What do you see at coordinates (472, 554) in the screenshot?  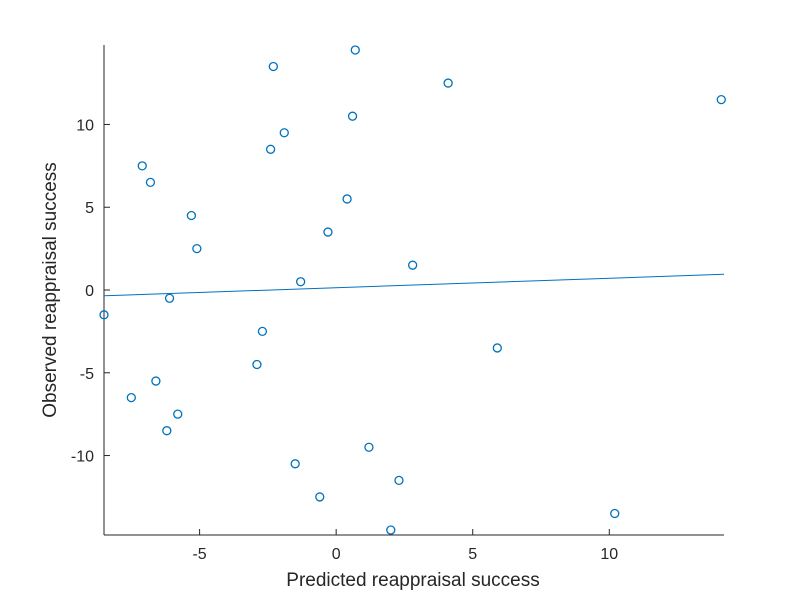 I see `x-tick-label: 5` at bounding box center [472, 554].